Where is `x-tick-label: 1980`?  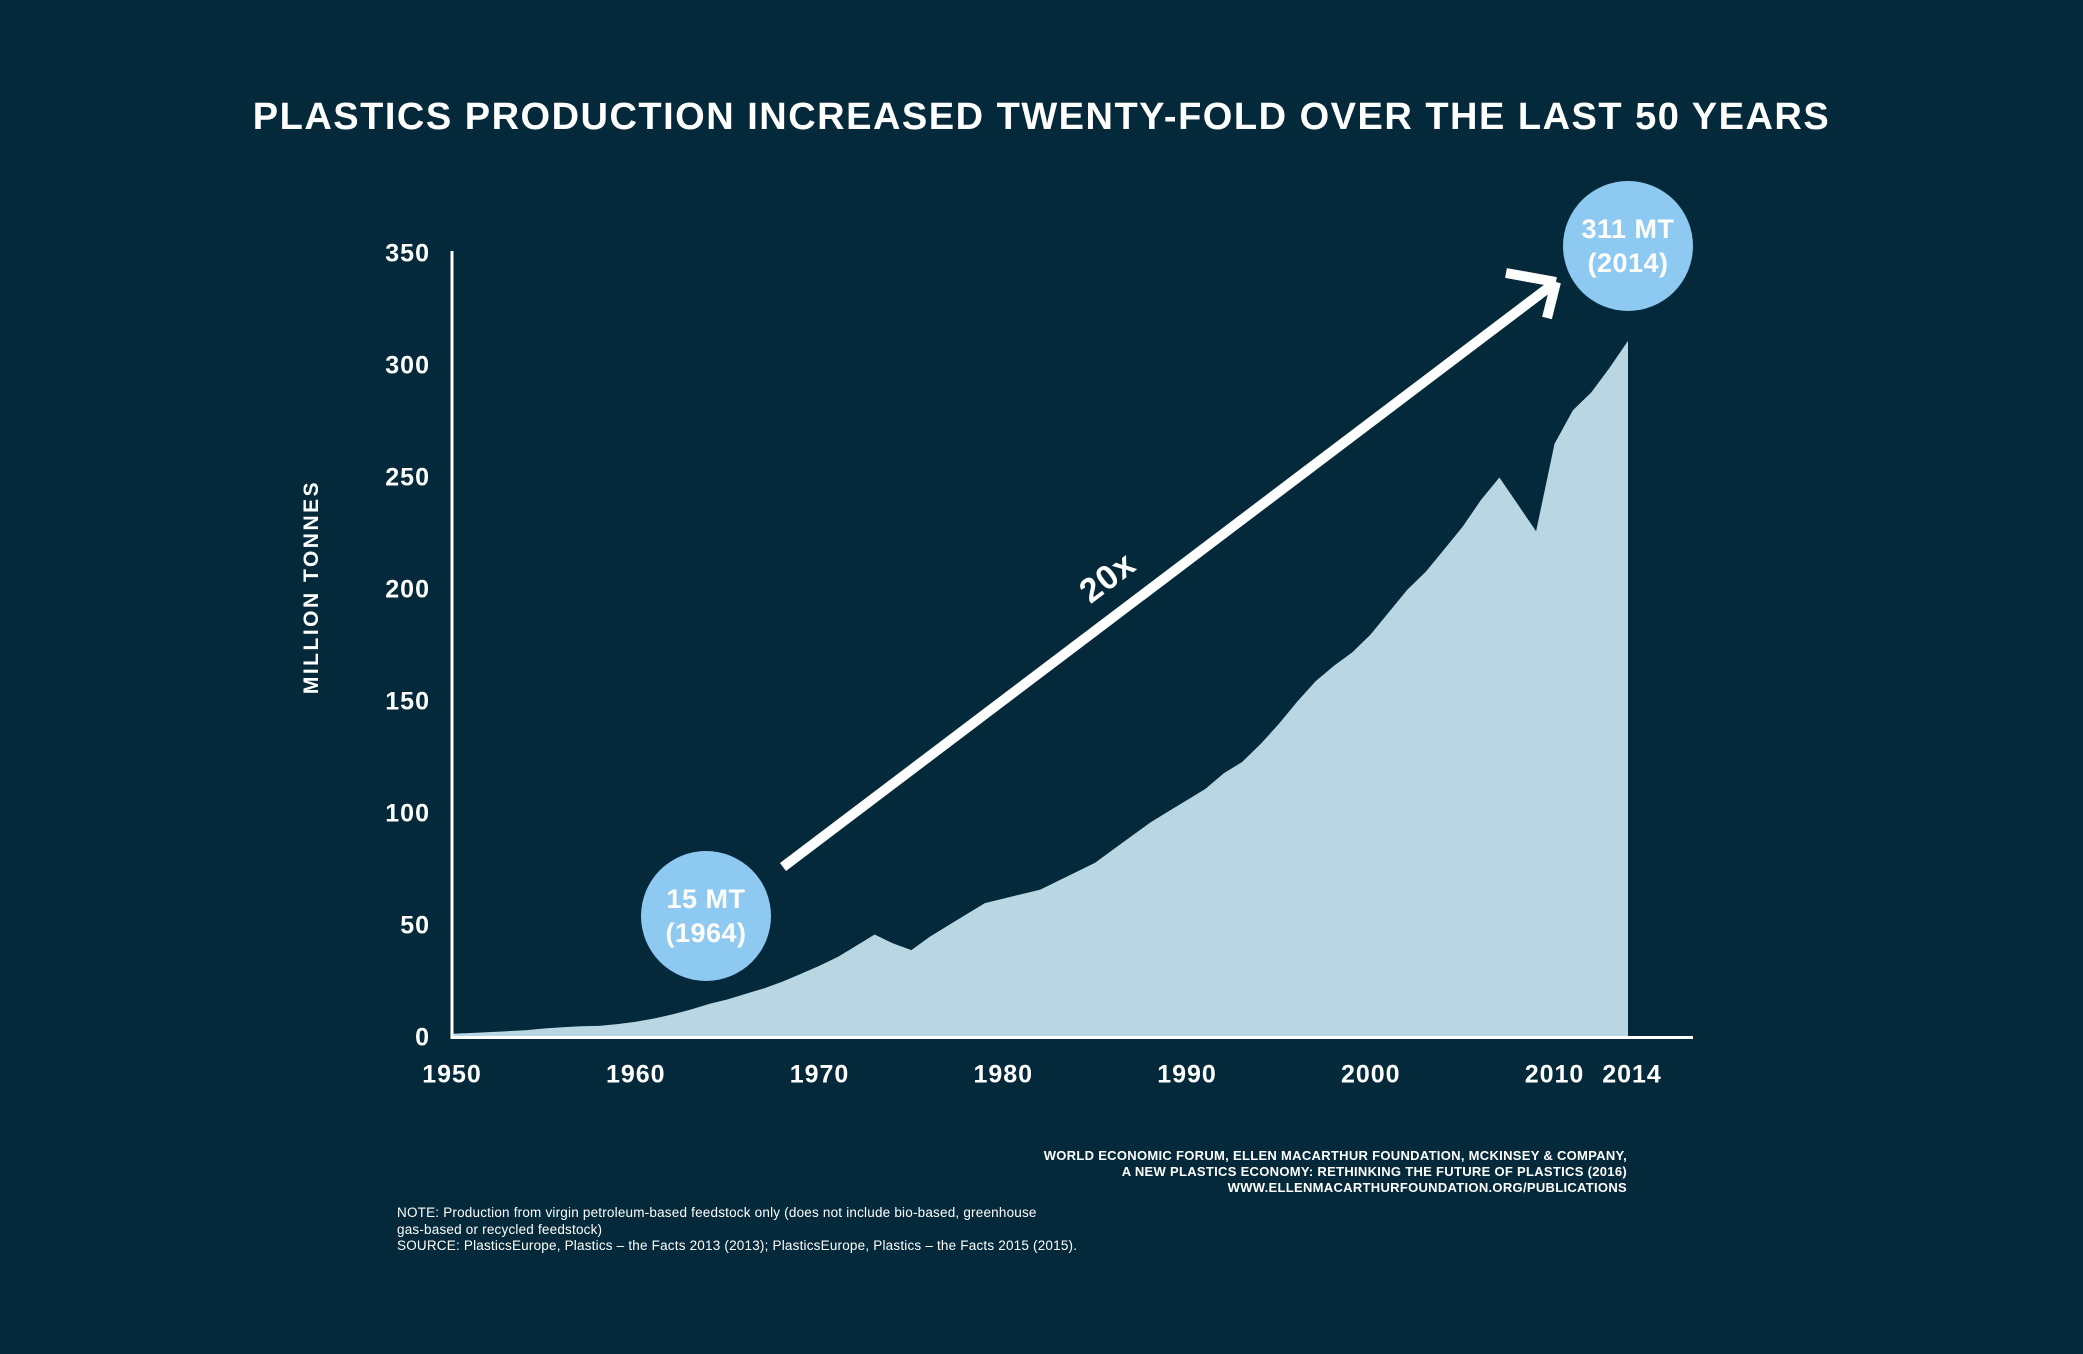 x-tick-label: 1980 is located at coordinates (1003, 1074).